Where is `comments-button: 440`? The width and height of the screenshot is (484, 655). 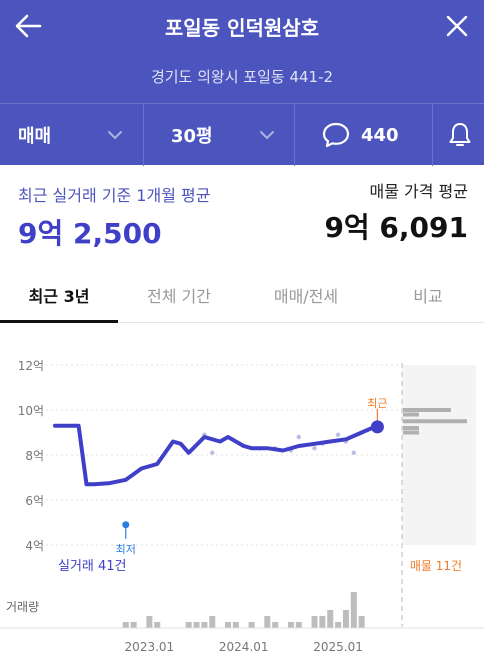
comments-button: 440 is located at coordinates (363, 135).